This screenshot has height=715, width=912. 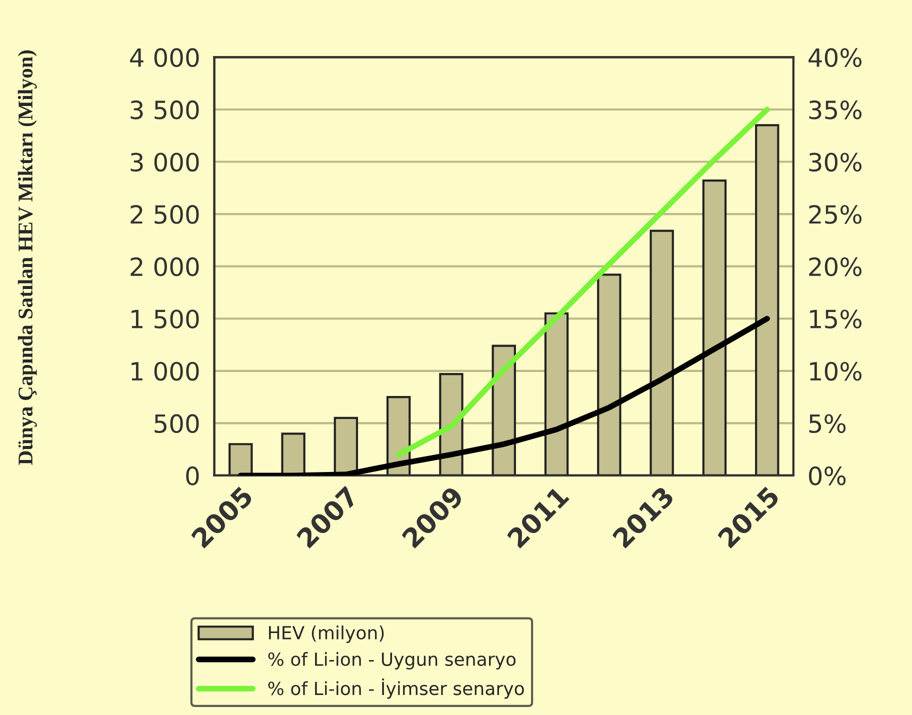 I want to click on y-axis-title: Dünya Çapında Satılan HEV Miktarı (Milyon), so click(x=27, y=257).